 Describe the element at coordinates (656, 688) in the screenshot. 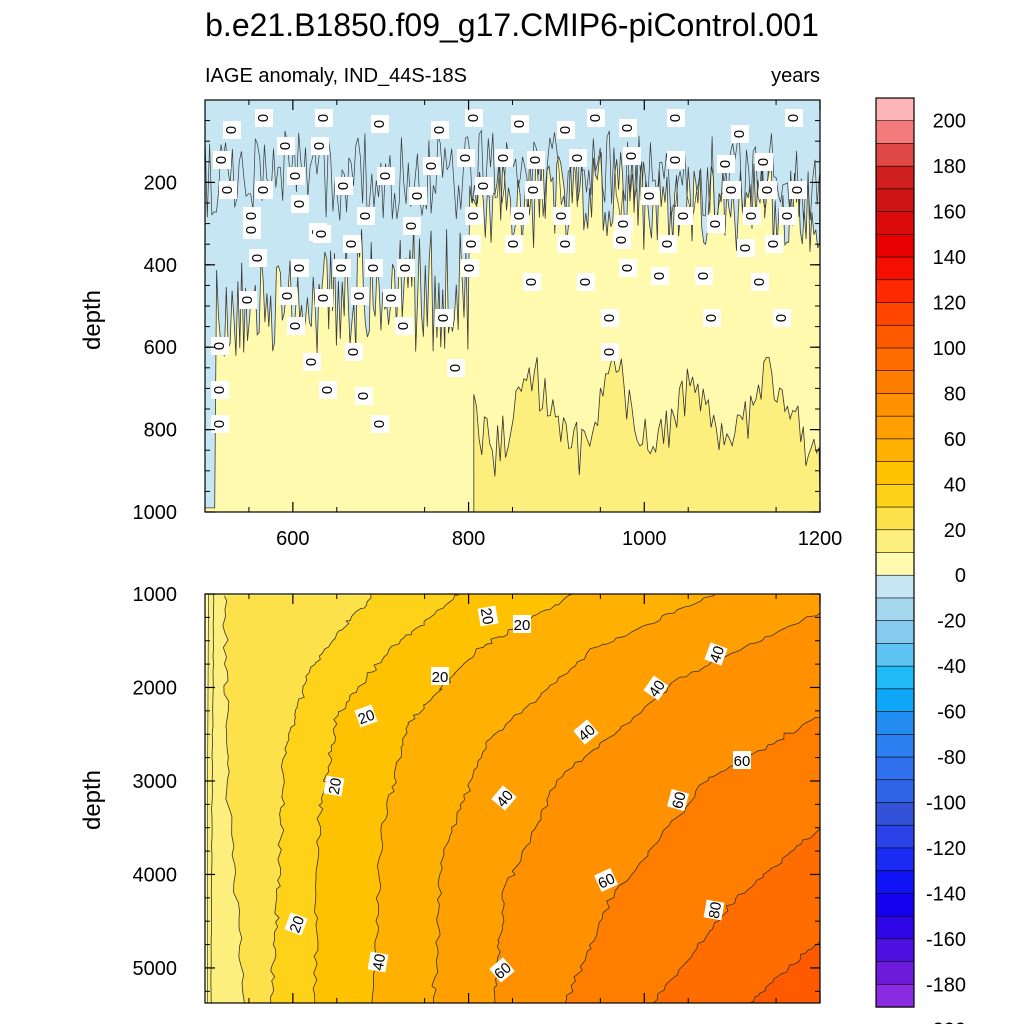

I see `lower-contour-label: 40` at that location.